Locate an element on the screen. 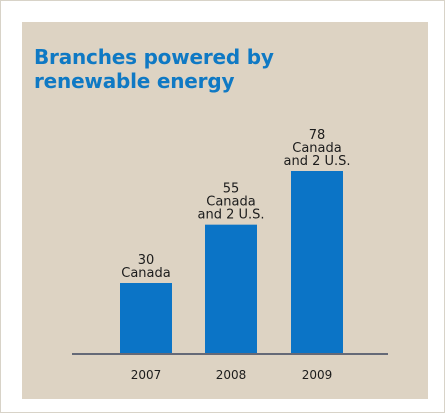 This screenshot has width=445, height=413. data-label-2009-line-3: and 2 U.S. is located at coordinates (316, 161).